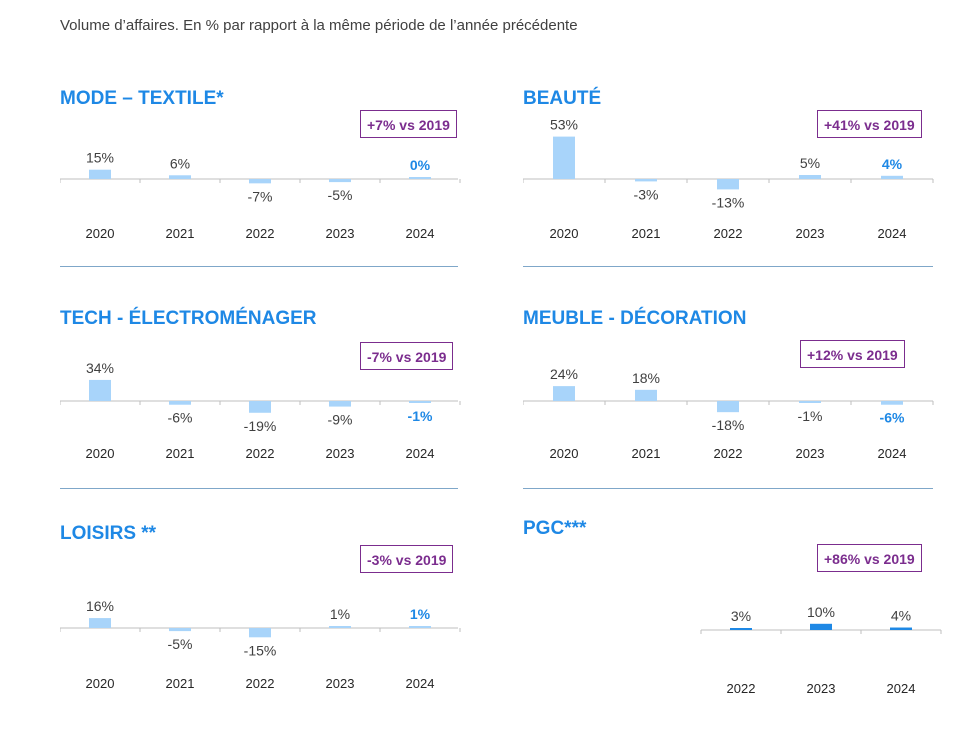 The width and height of the screenshot is (972, 733). Describe the element at coordinates (100, 368) in the screenshot. I see `data-label: 34%` at that location.